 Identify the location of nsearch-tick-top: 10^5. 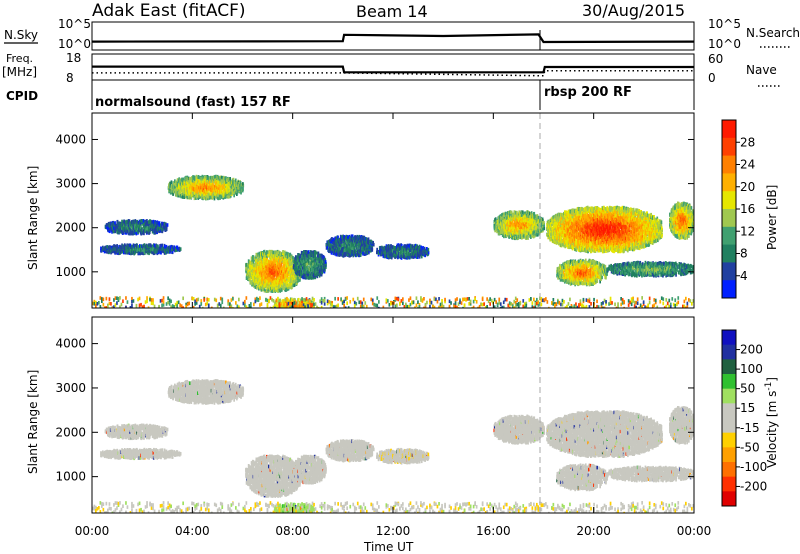
(724, 24).